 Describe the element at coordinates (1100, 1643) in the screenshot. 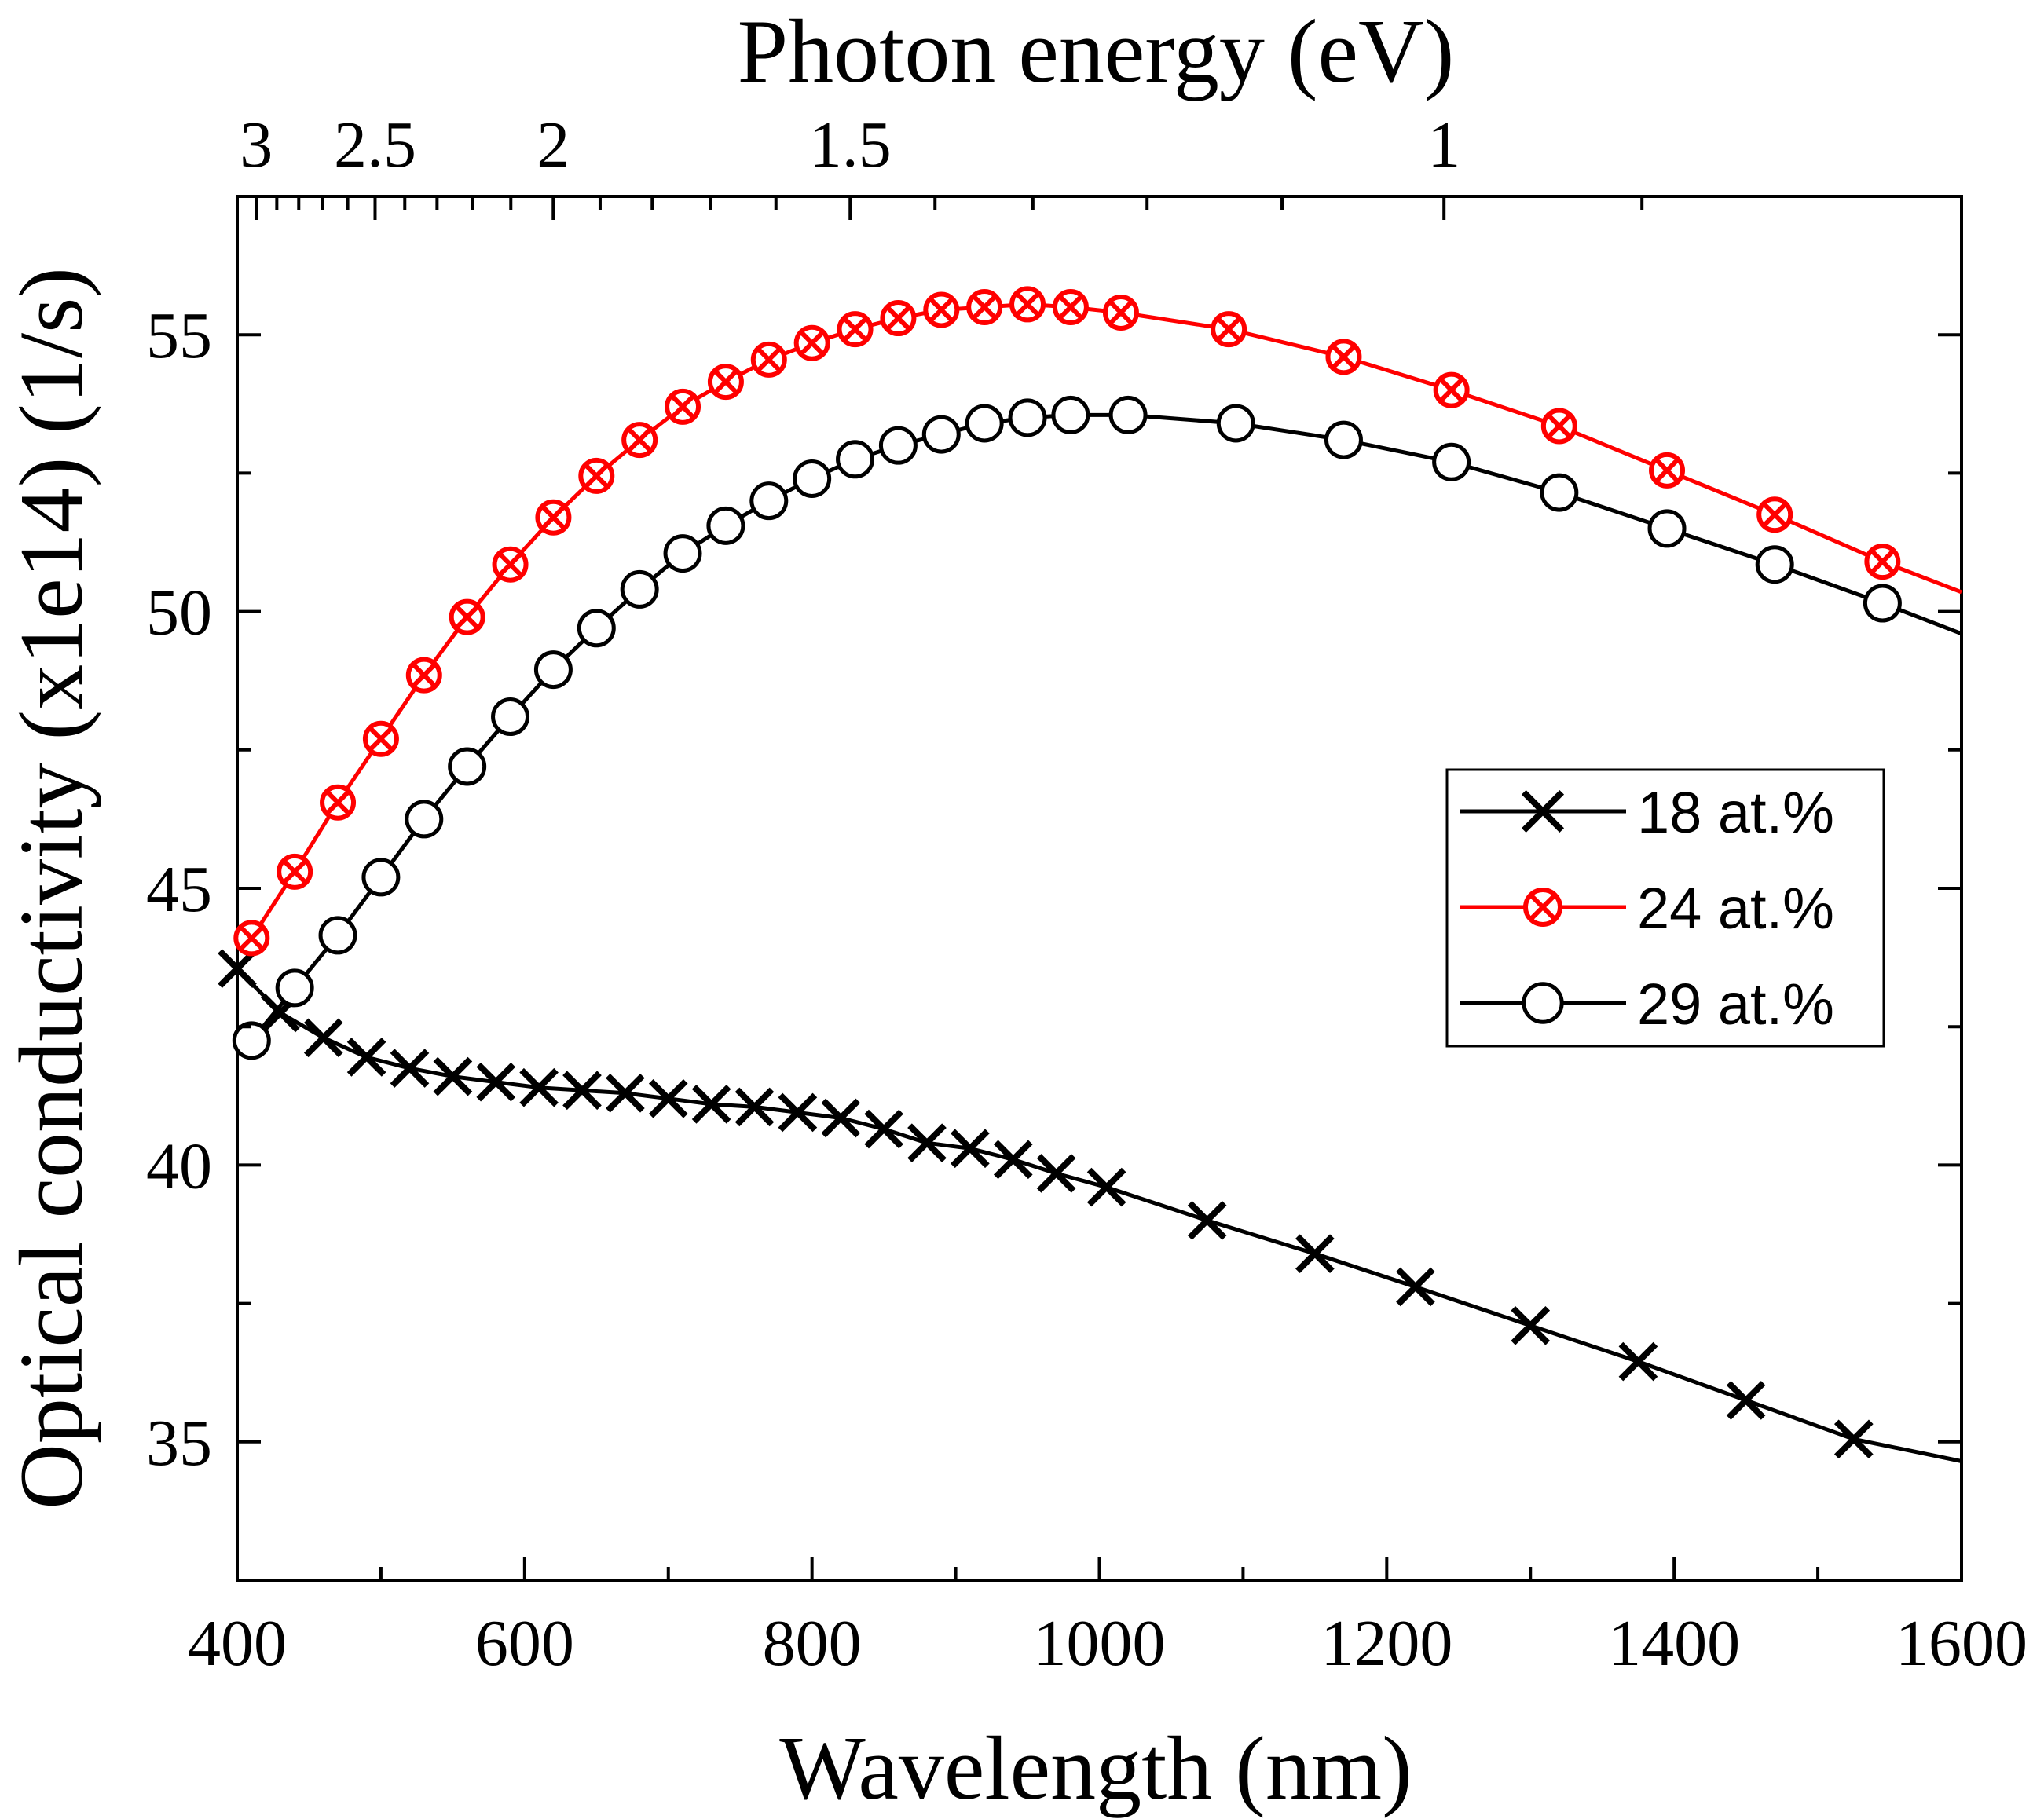

I see `x-tick-label: 1000` at that location.